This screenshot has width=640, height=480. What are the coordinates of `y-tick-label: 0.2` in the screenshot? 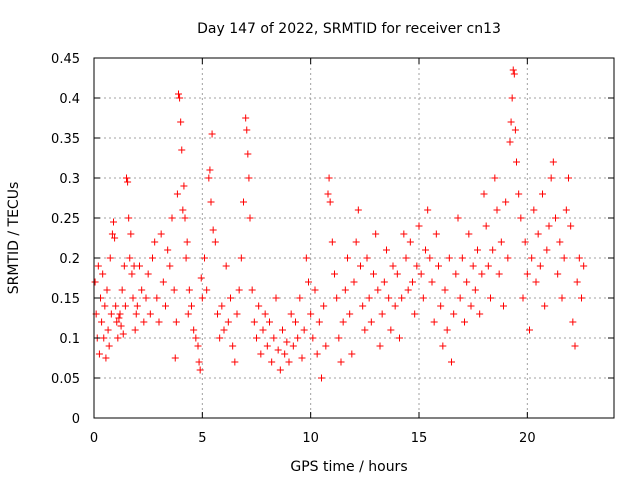 It's located at (69, 259).